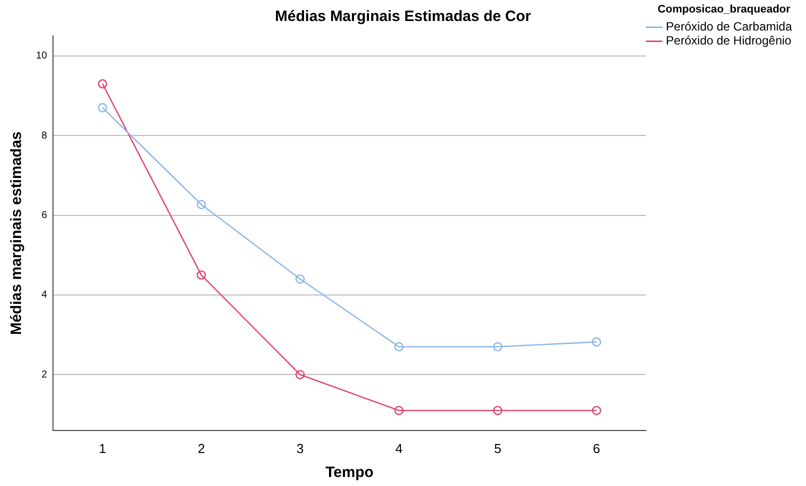 The image size is (806, 486). I want to click on legend-label: Peróxido de Hidrogênio, so click(729, 41).